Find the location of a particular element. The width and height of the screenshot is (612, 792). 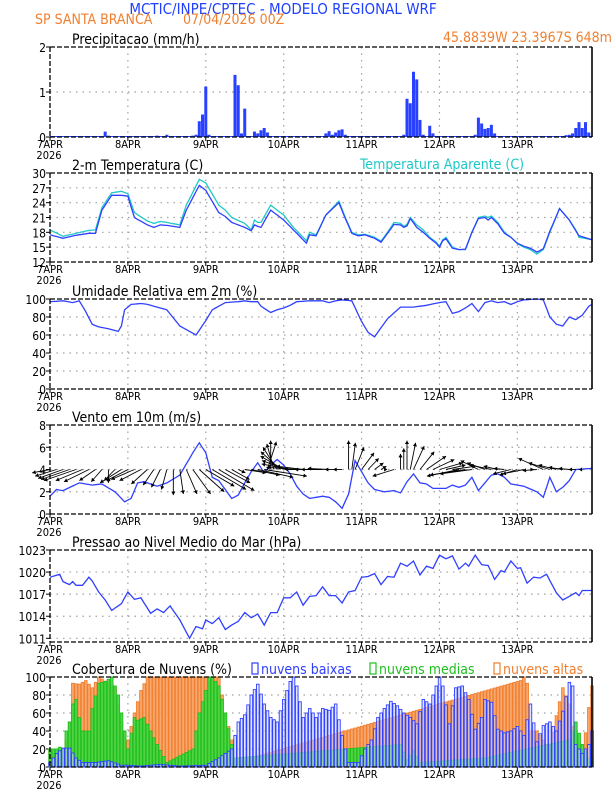

y-tick-label: 100 is located at coordinates (35, 300).